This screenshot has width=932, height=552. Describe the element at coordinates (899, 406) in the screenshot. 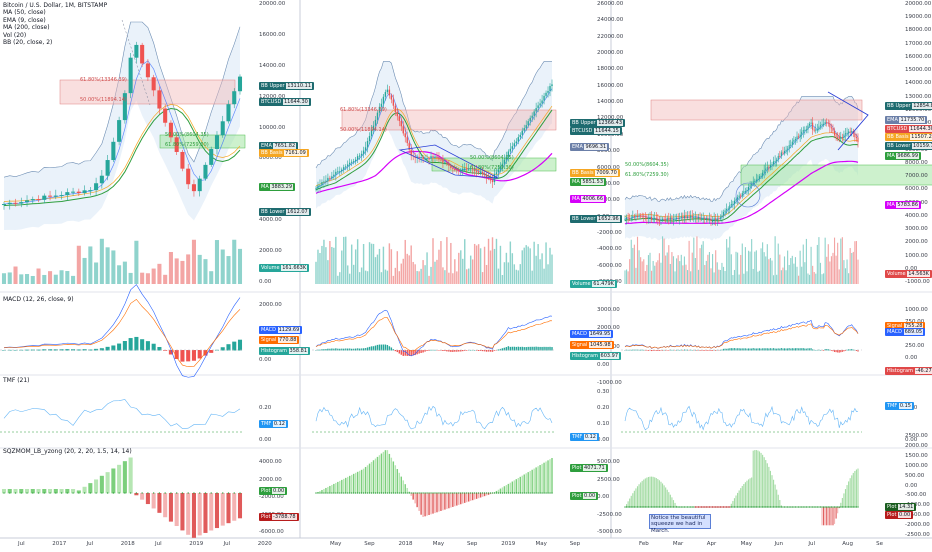

I see `indicator-value-tag: TMF 0.15` at that location.